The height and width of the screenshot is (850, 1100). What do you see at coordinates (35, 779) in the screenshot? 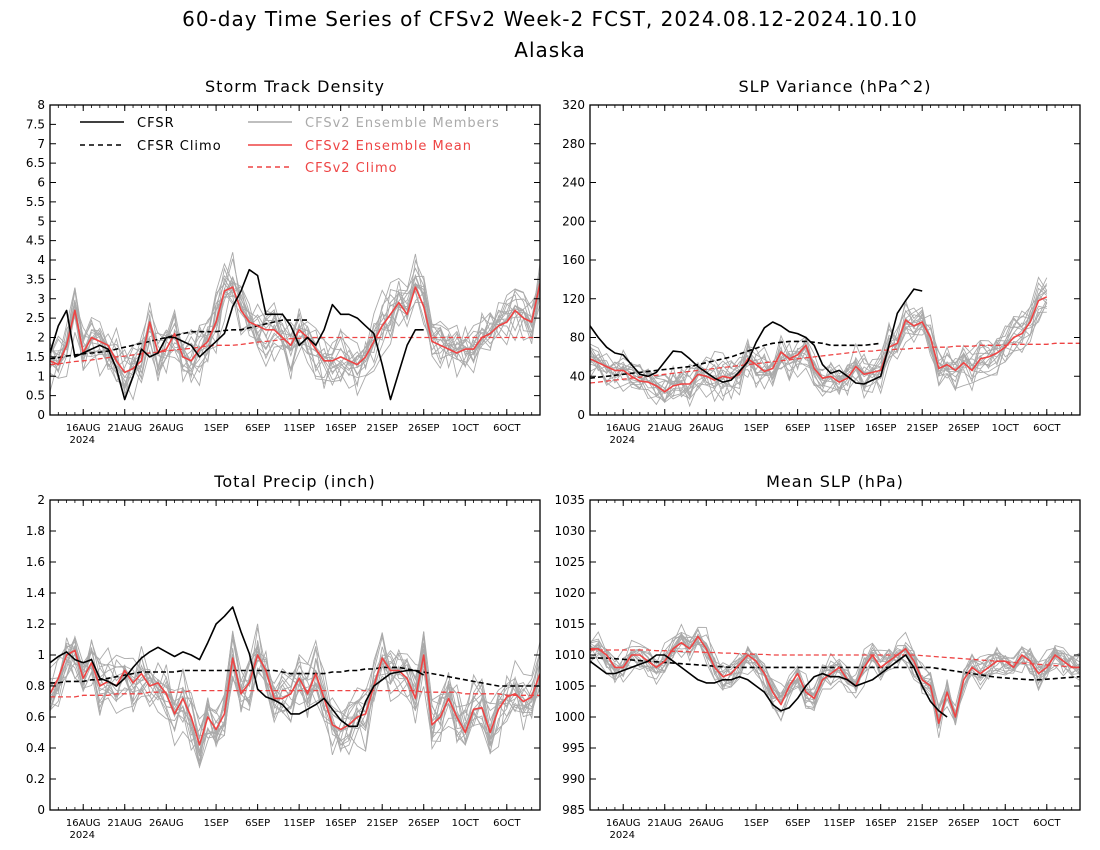
I see `y-tick-label: 0.2` at bounding box center [35, 779].